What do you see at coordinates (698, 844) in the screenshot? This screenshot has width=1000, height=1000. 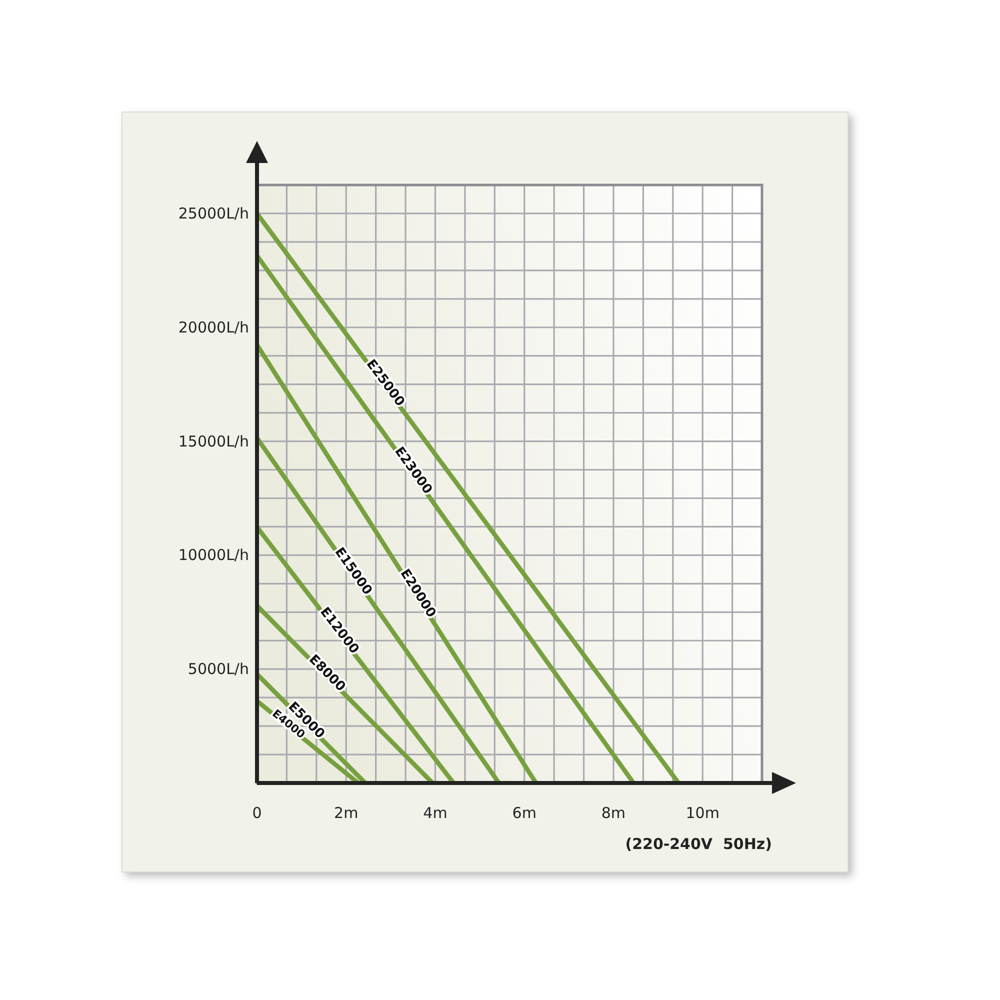 I see `x-axis-title: (220-240V 50Hz)` at bounding box center [698, 844].